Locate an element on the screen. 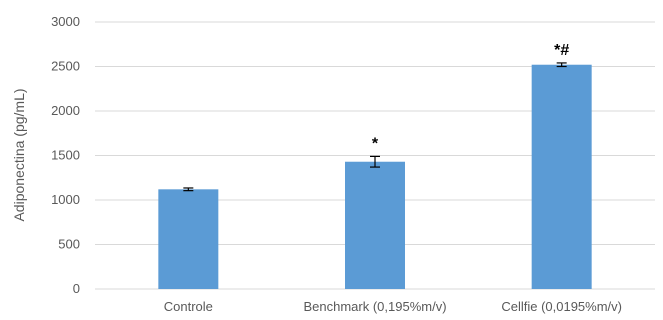  significance-marker: *# is located at coordinates (561, 50).